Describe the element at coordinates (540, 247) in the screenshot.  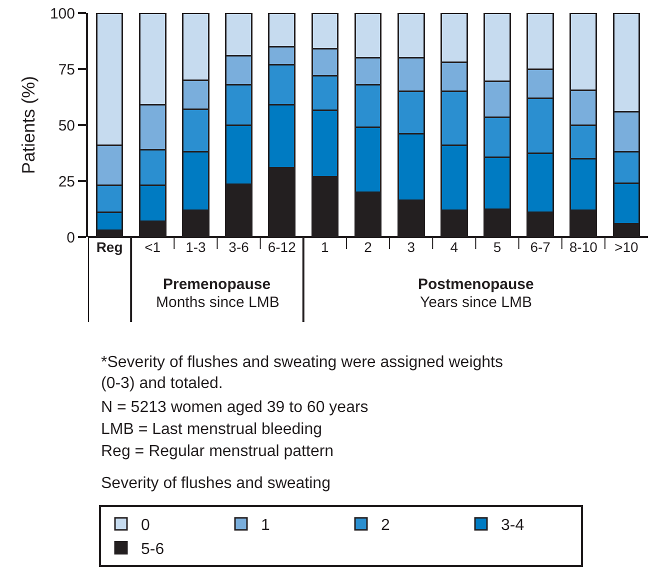
I see `x-tick-label: 6-7` at that location.